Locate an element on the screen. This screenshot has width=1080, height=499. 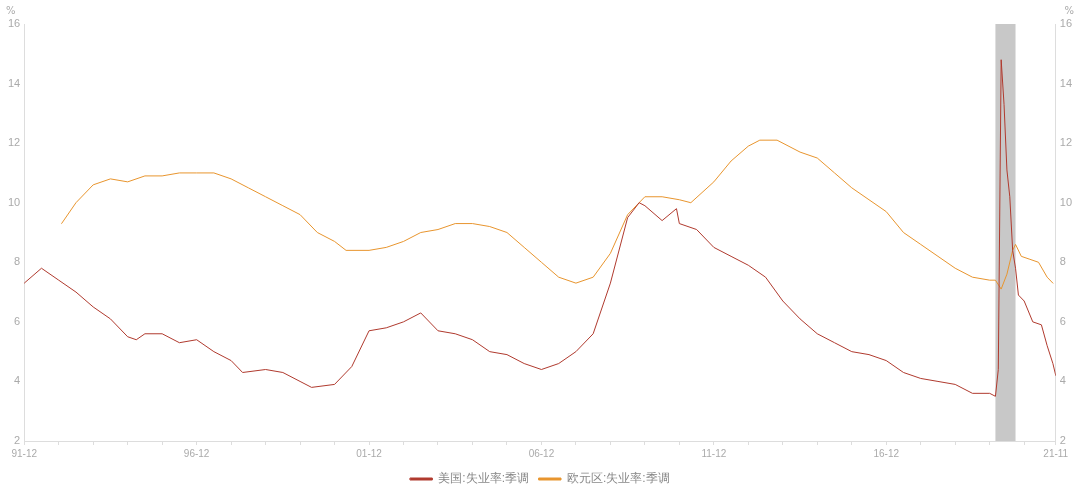
x-tick-label: 21-11 is located at coordinates (1056, 453).